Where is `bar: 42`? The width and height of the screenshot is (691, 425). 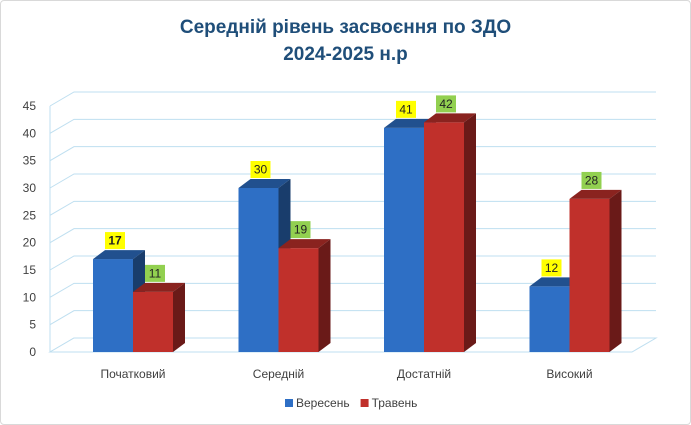 bar: 42 is located at coordinates (450, 224).